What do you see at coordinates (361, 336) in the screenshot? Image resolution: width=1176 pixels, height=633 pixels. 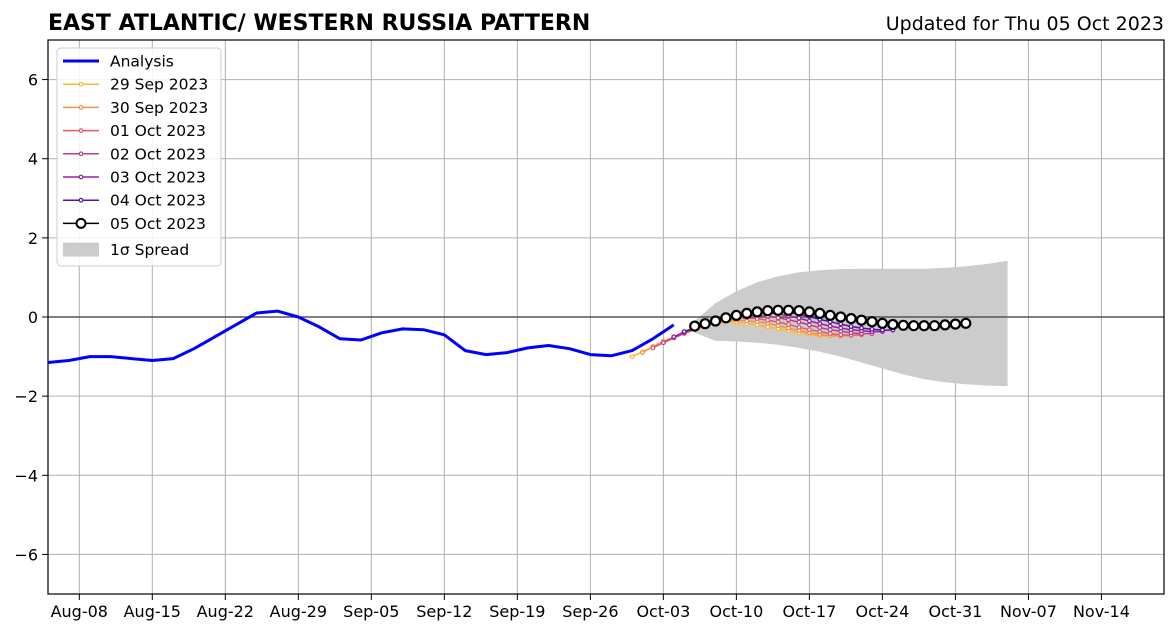 I see `analysis-line` at bounding box center [361, 336].